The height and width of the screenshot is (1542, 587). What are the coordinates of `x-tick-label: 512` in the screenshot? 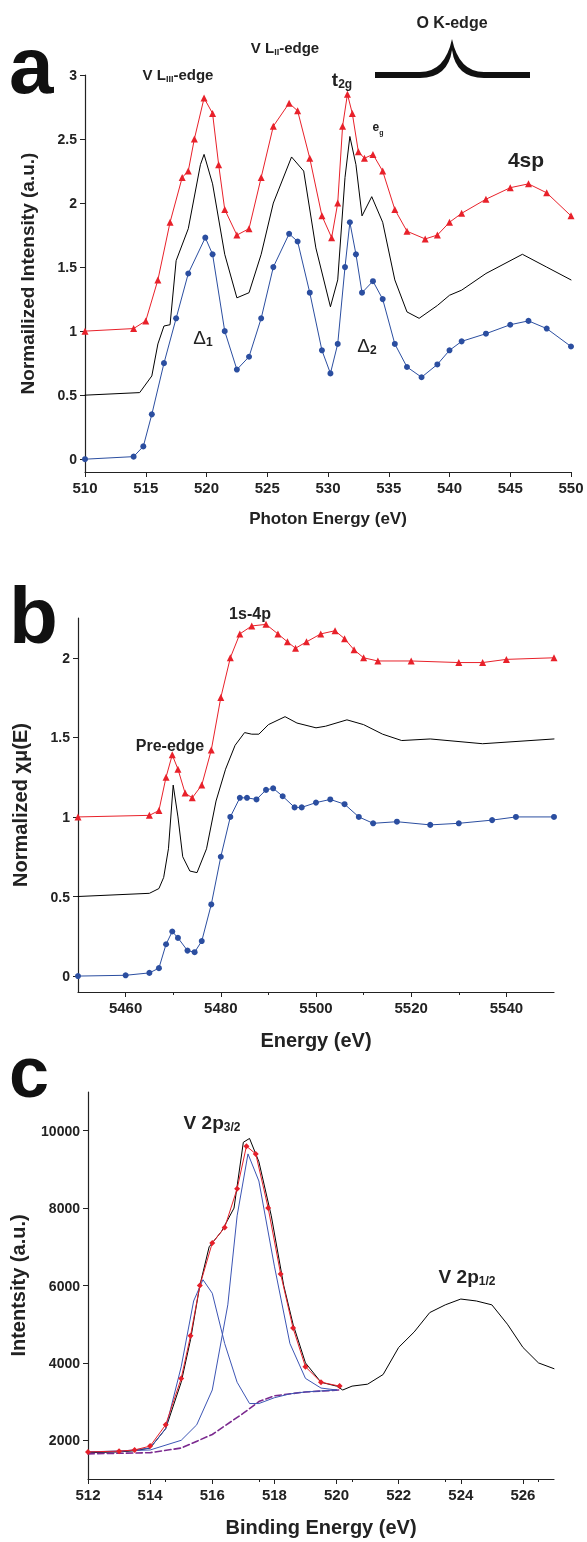 It's located at (88, 1494).